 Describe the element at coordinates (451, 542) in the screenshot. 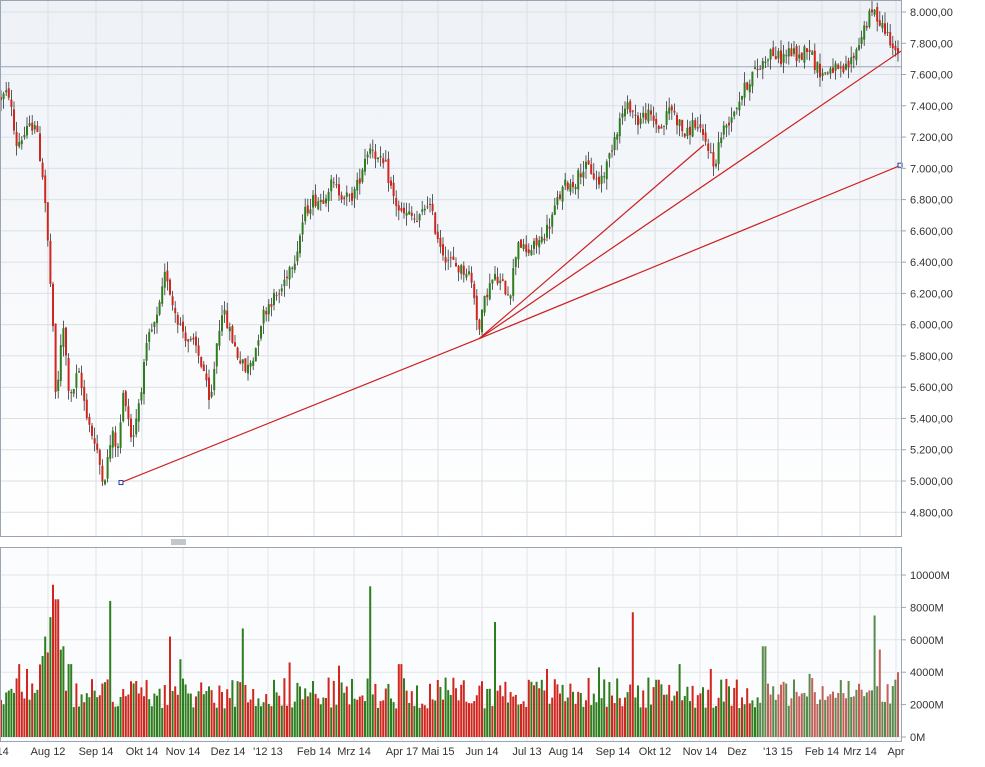

I see `panel-splitter` at that location.